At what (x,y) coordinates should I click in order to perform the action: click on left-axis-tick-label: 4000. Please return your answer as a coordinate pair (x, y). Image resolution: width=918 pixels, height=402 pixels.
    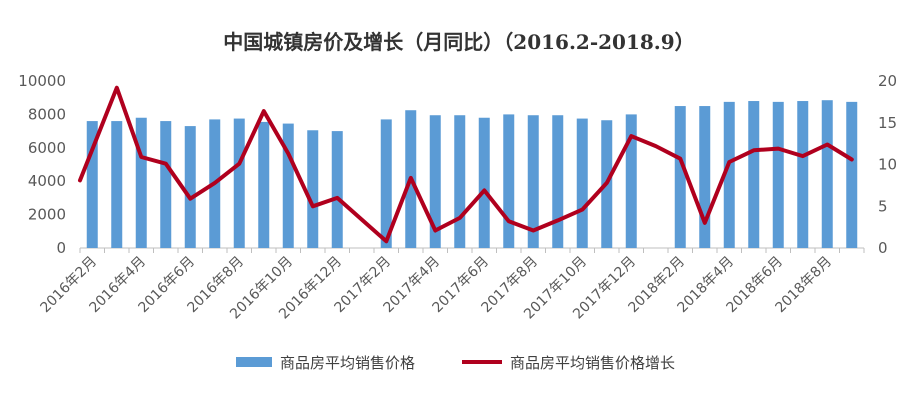
    Looking at the image, I should click on (47, 181).